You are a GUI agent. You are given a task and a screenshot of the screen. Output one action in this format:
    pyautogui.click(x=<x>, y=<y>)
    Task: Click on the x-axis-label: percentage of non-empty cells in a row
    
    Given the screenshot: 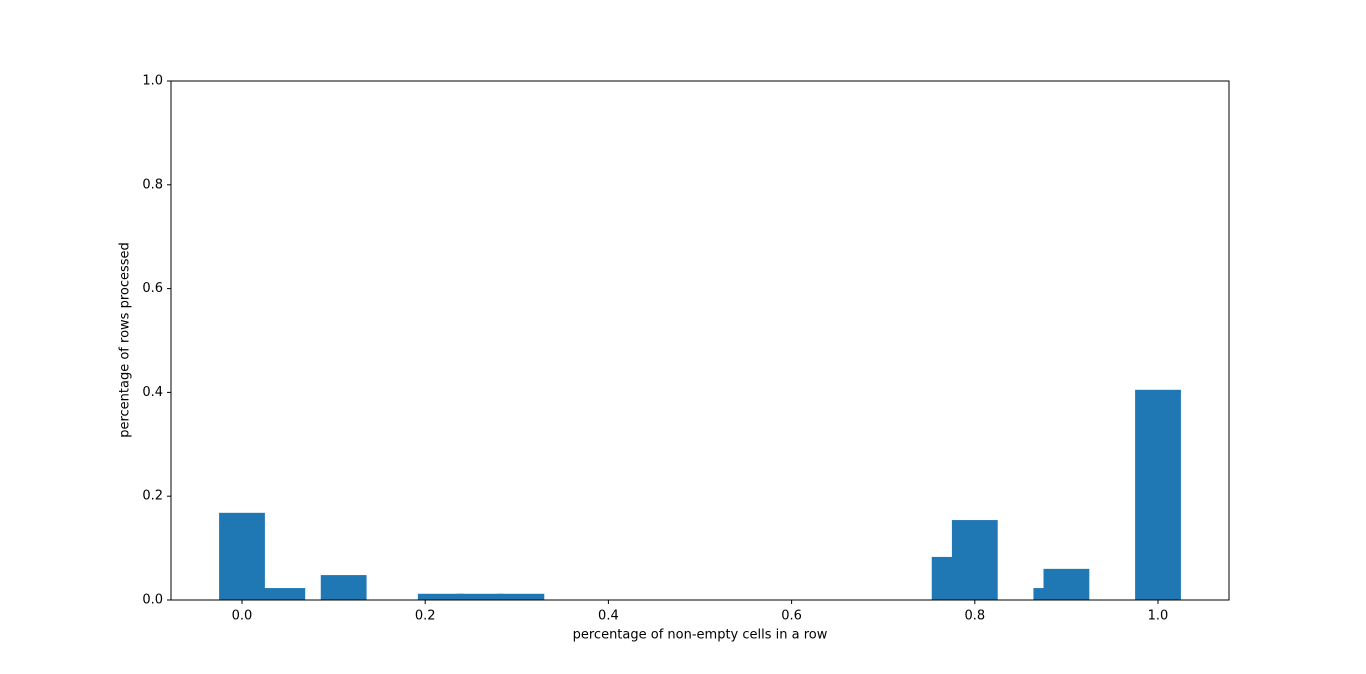 What is the action you would take?
    pyautogui.click(x=700, y=635)
    